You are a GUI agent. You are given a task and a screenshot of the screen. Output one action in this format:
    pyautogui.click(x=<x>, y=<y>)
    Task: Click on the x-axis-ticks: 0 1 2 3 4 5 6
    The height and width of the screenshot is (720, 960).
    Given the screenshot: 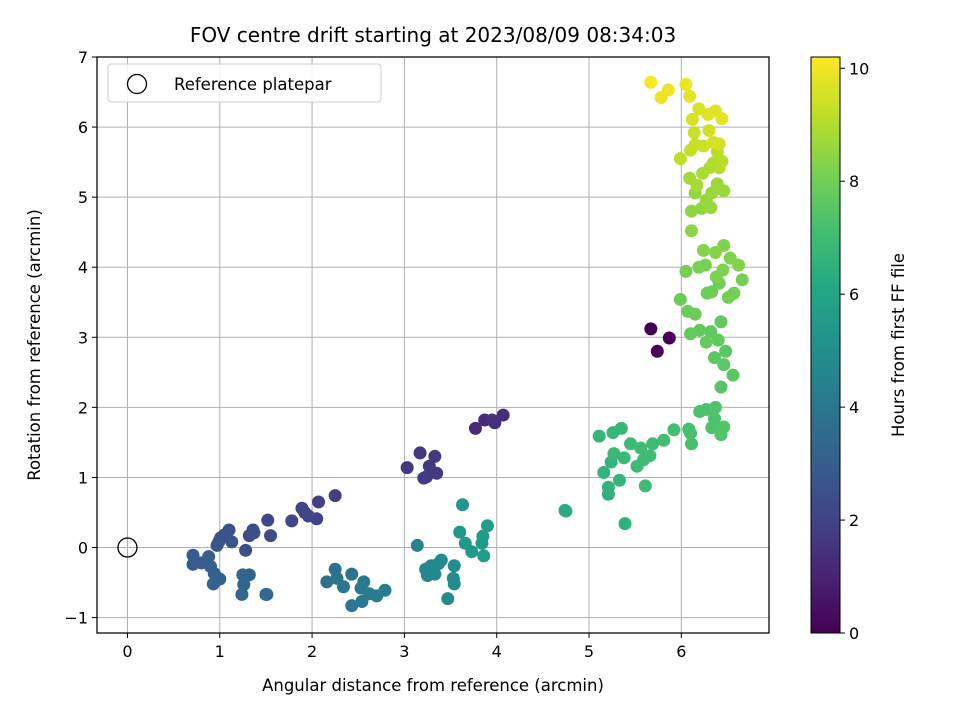 What is the action you would take?
    pyautogui.click(x=404, y=647)
    